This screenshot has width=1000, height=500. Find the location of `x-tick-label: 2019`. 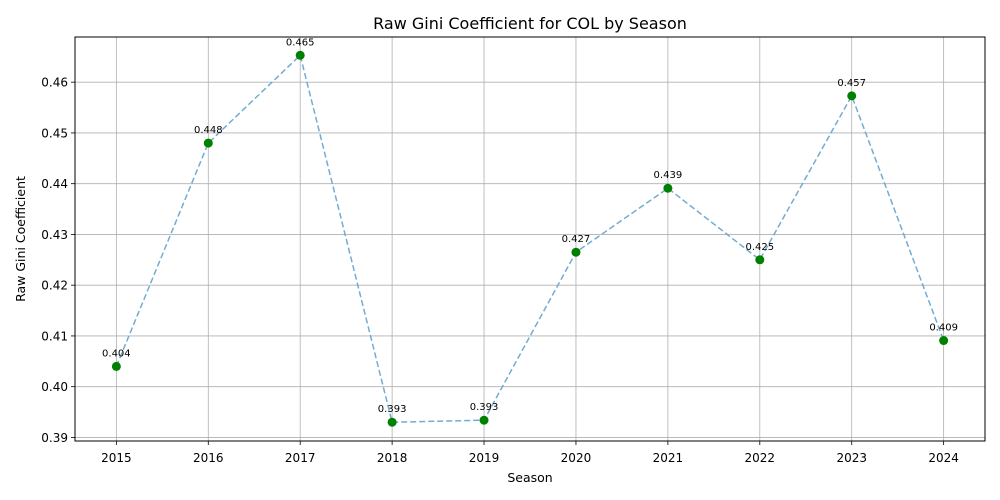

x-tick-label: 2019 is located at coordinates (484, 458).